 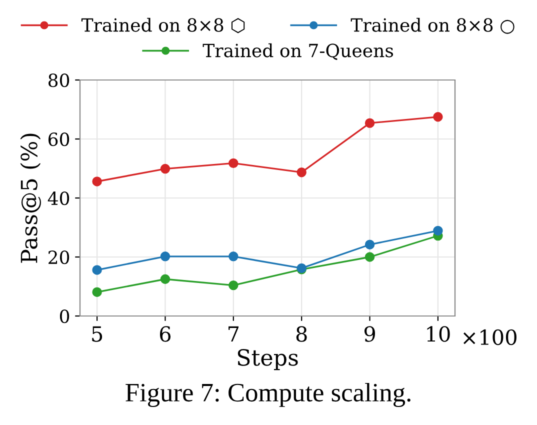 I want to click on x-tick-label: 9, so click(x=369, y=334).